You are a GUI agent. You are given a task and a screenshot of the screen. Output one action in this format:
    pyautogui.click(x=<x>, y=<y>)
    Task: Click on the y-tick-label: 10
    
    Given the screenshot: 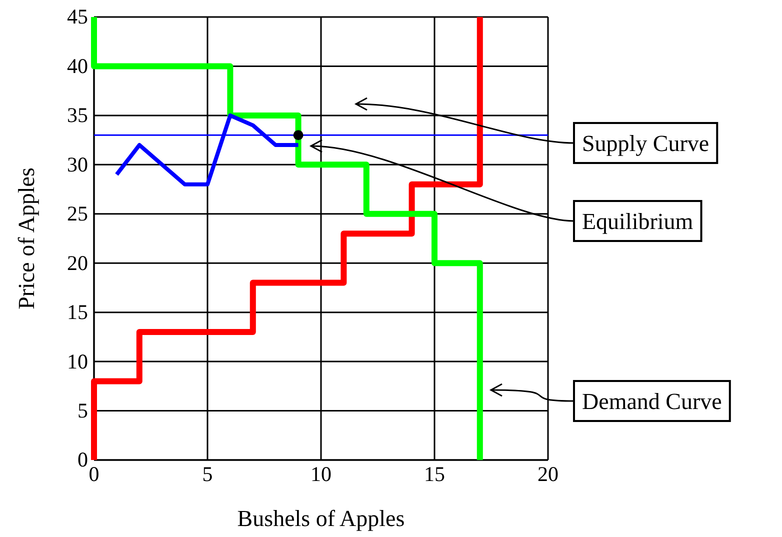 What is the action you would take?
    pyautogui.click(x=77, y=361)
    